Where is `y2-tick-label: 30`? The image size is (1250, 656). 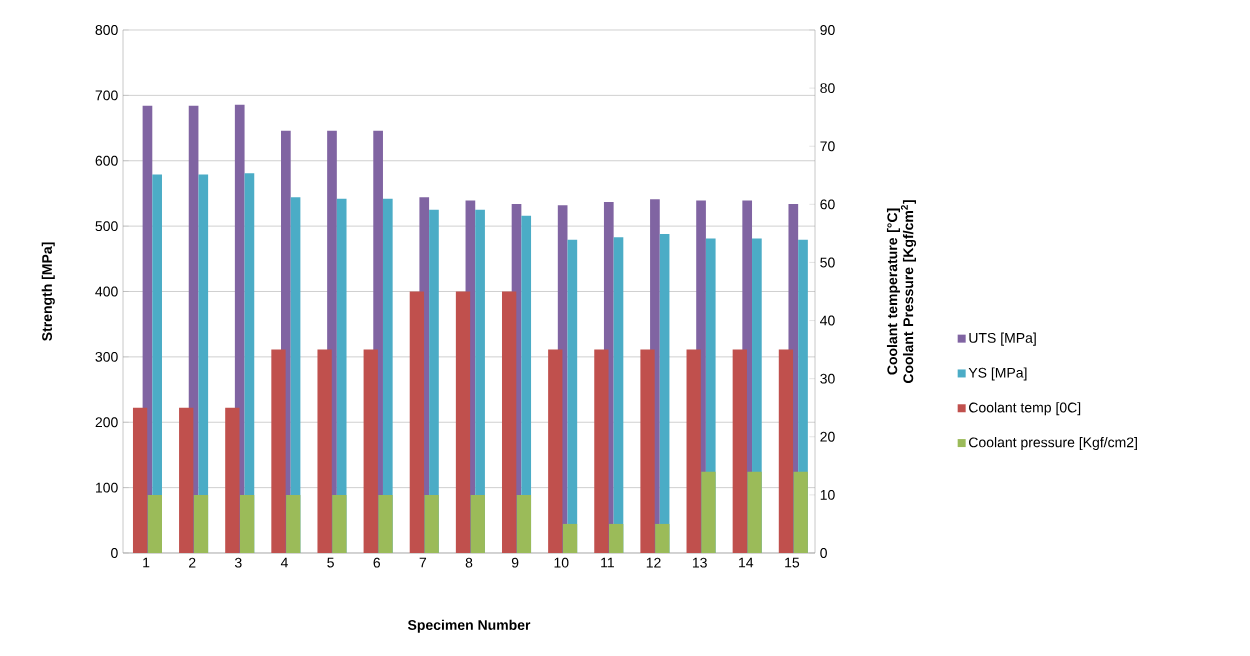 y2-tick-label: 30 is located at coordinates (827, 378).